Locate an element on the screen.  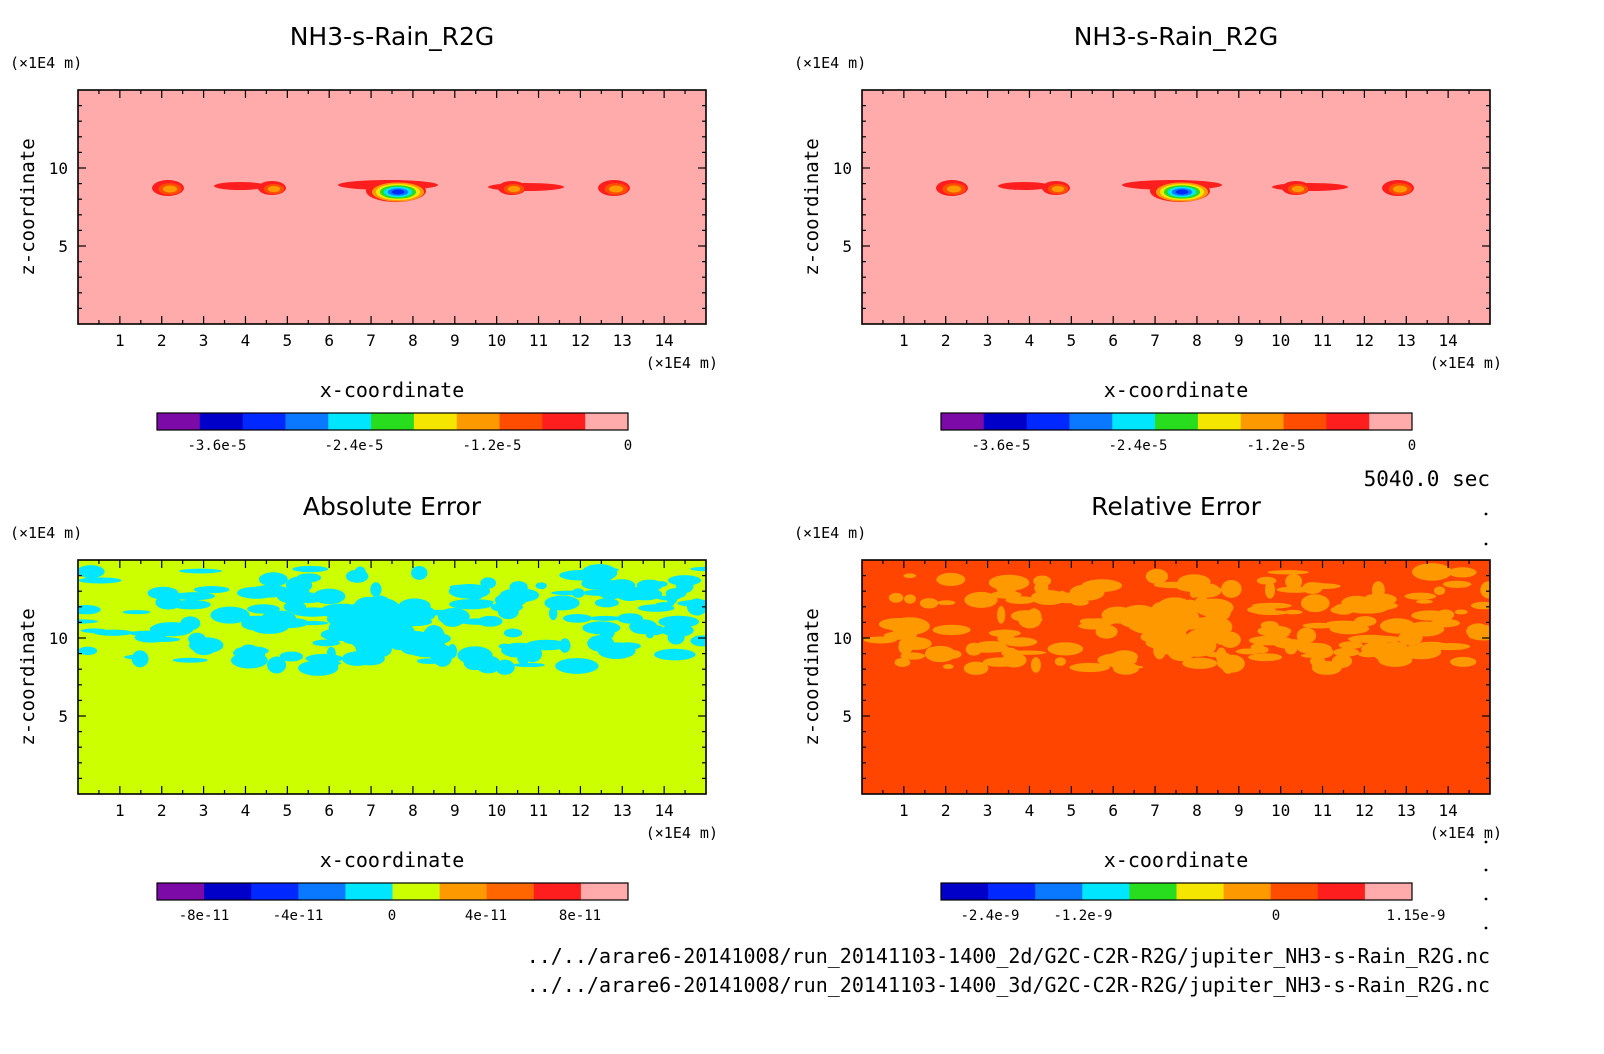
x-tick-label: 9 is located at coordinates (1239, 810).